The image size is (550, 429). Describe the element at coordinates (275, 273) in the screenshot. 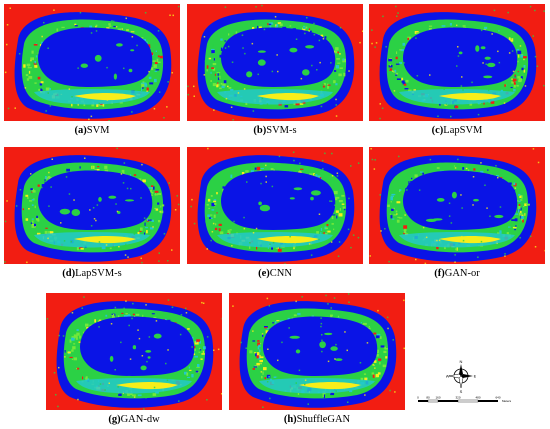

I see `panel-caption: (e)CNN` at that location.